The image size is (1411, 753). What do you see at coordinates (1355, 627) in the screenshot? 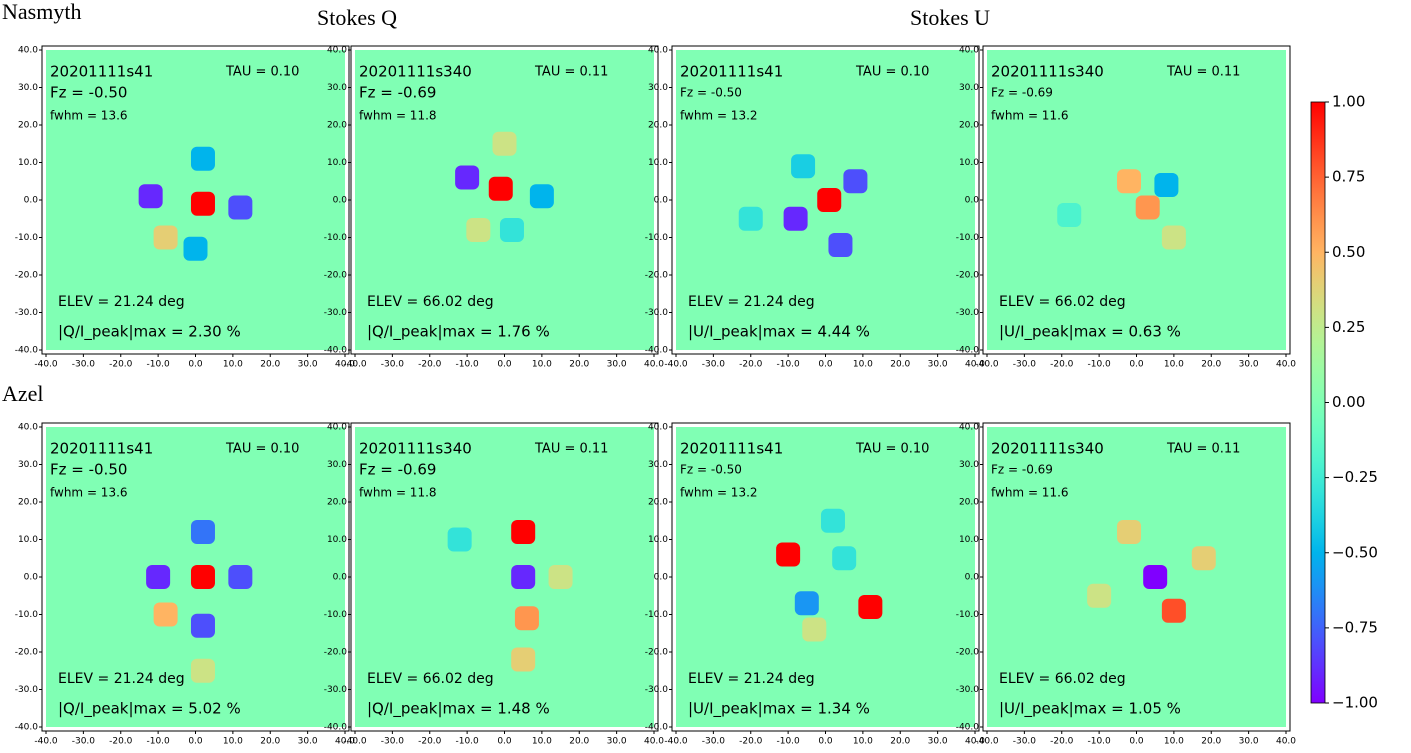
I see `colorbar-tick-label: −0.75` at bounding box center [1355, 627].